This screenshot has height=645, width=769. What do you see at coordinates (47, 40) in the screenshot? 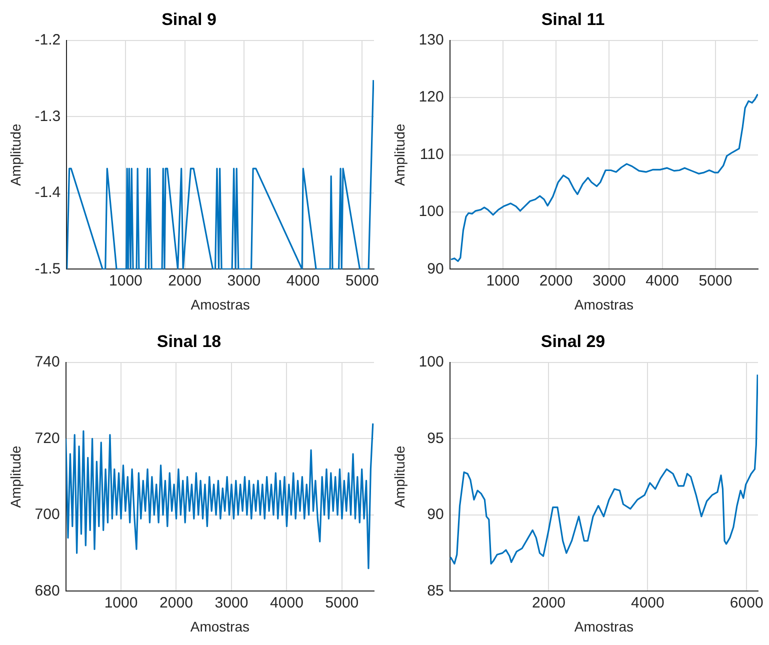
I see `y-tick-label: -1.2` at bounding box center [47, 40].